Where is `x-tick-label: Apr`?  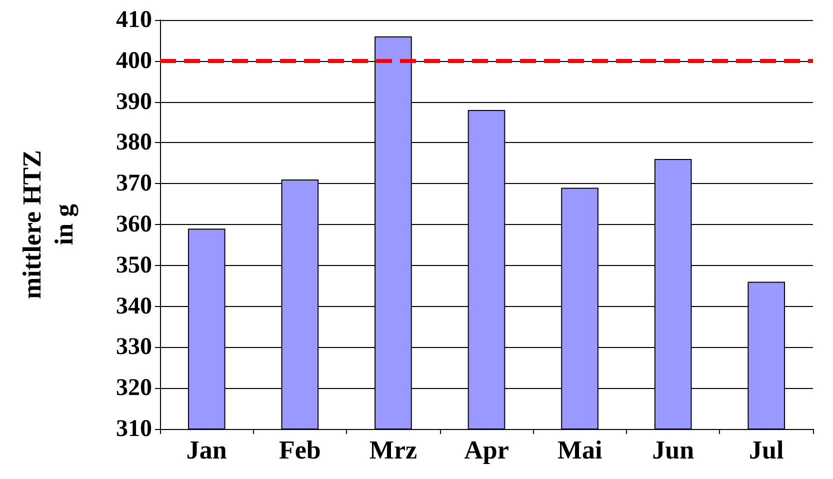 x-tick-label: Apr is located at coordinates (486, 450).